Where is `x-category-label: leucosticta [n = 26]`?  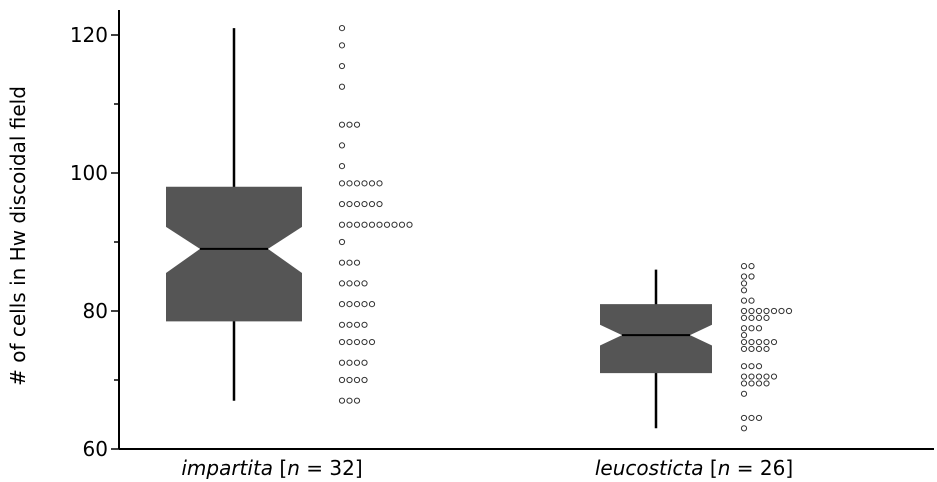
x-category-label: leucosticta [n = 26] is located at coordinates (694, 468).